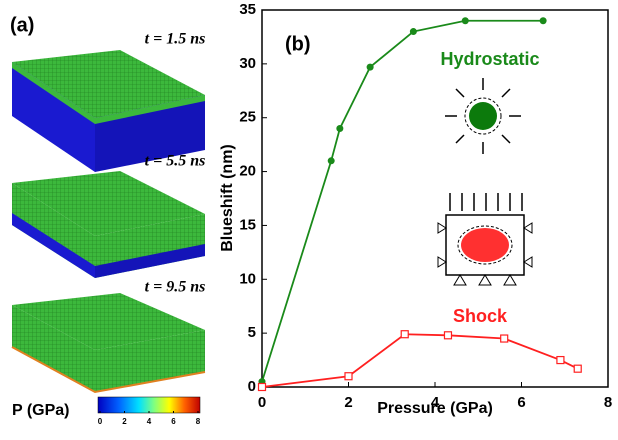 The image size is (618, 440). What do you see at coordinates (41, 410) in the screenshot?
I see `colorbar-label: P (GPa)` at bounding box center [41, 410].